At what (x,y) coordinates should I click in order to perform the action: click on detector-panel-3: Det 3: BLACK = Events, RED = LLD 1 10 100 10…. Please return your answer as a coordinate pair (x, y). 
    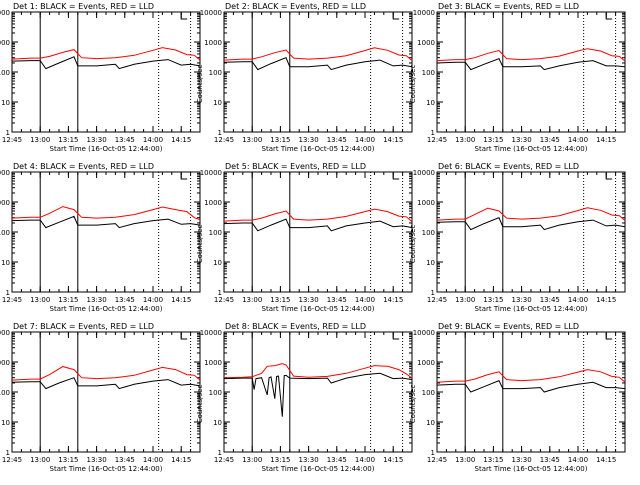
    Looking at the image, I should click on (517, 77).